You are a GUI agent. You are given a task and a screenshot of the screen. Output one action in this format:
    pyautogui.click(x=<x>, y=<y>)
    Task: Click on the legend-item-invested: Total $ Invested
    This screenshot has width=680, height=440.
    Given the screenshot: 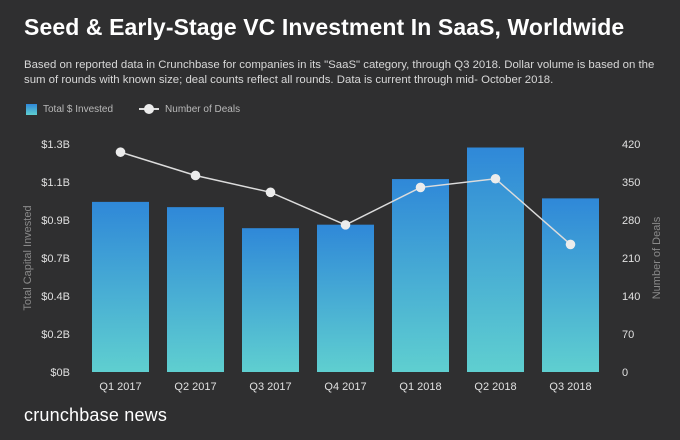 What is the action you would take?
    pyautogui.click(x=70, y=109)
    